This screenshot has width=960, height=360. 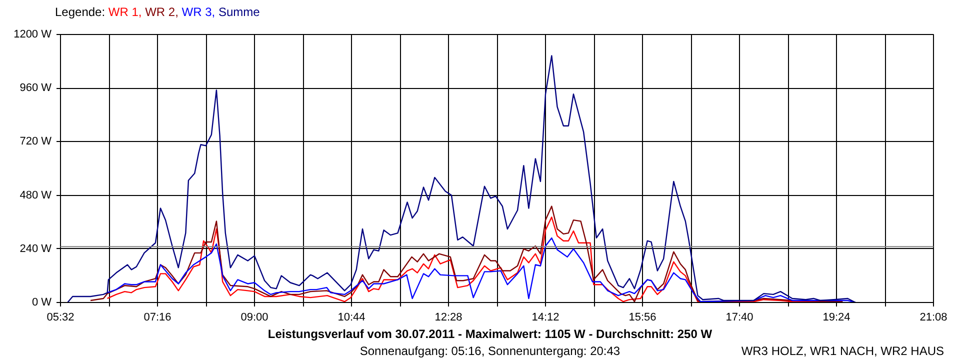 I want to click on x-tick-label: 14:12, so click(x=546, y=318).